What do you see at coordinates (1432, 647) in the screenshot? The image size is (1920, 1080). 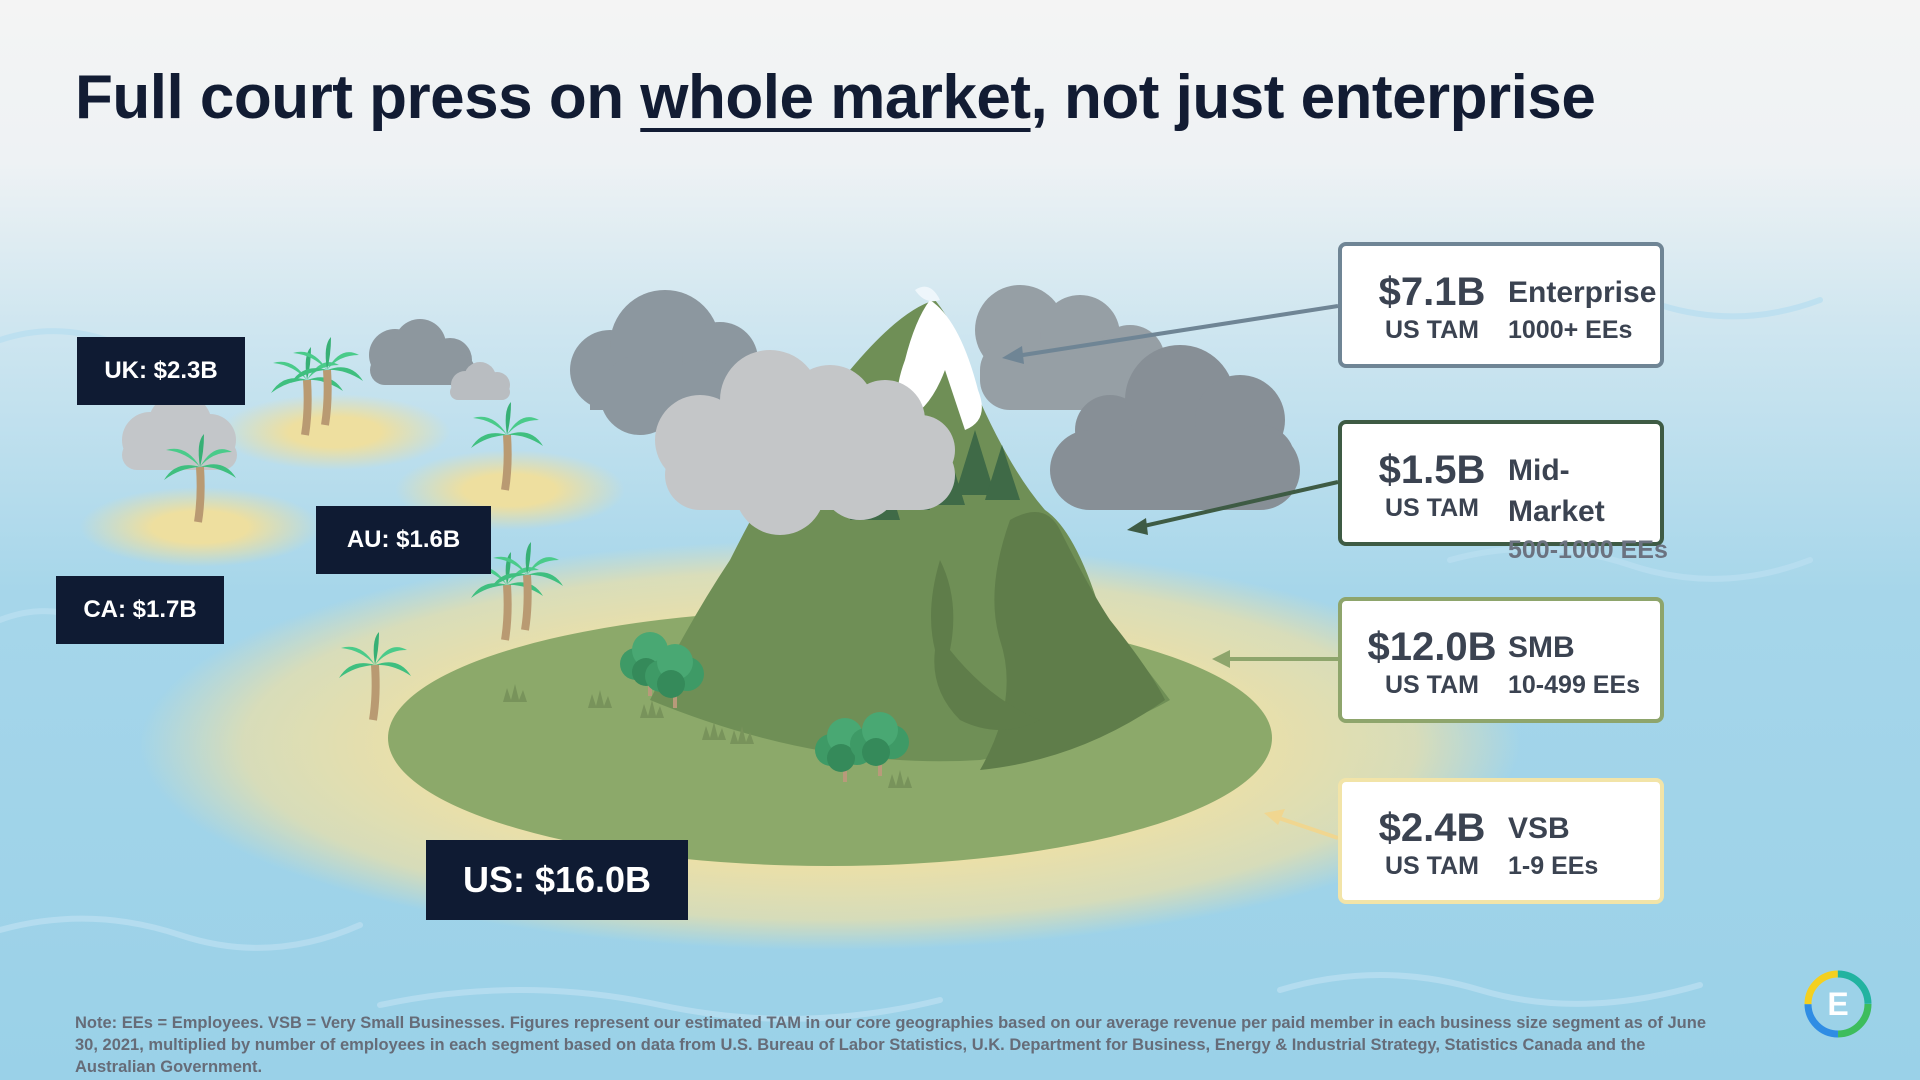 I see `segment-amount: $12.0B` at bounding box center [1432, 647].